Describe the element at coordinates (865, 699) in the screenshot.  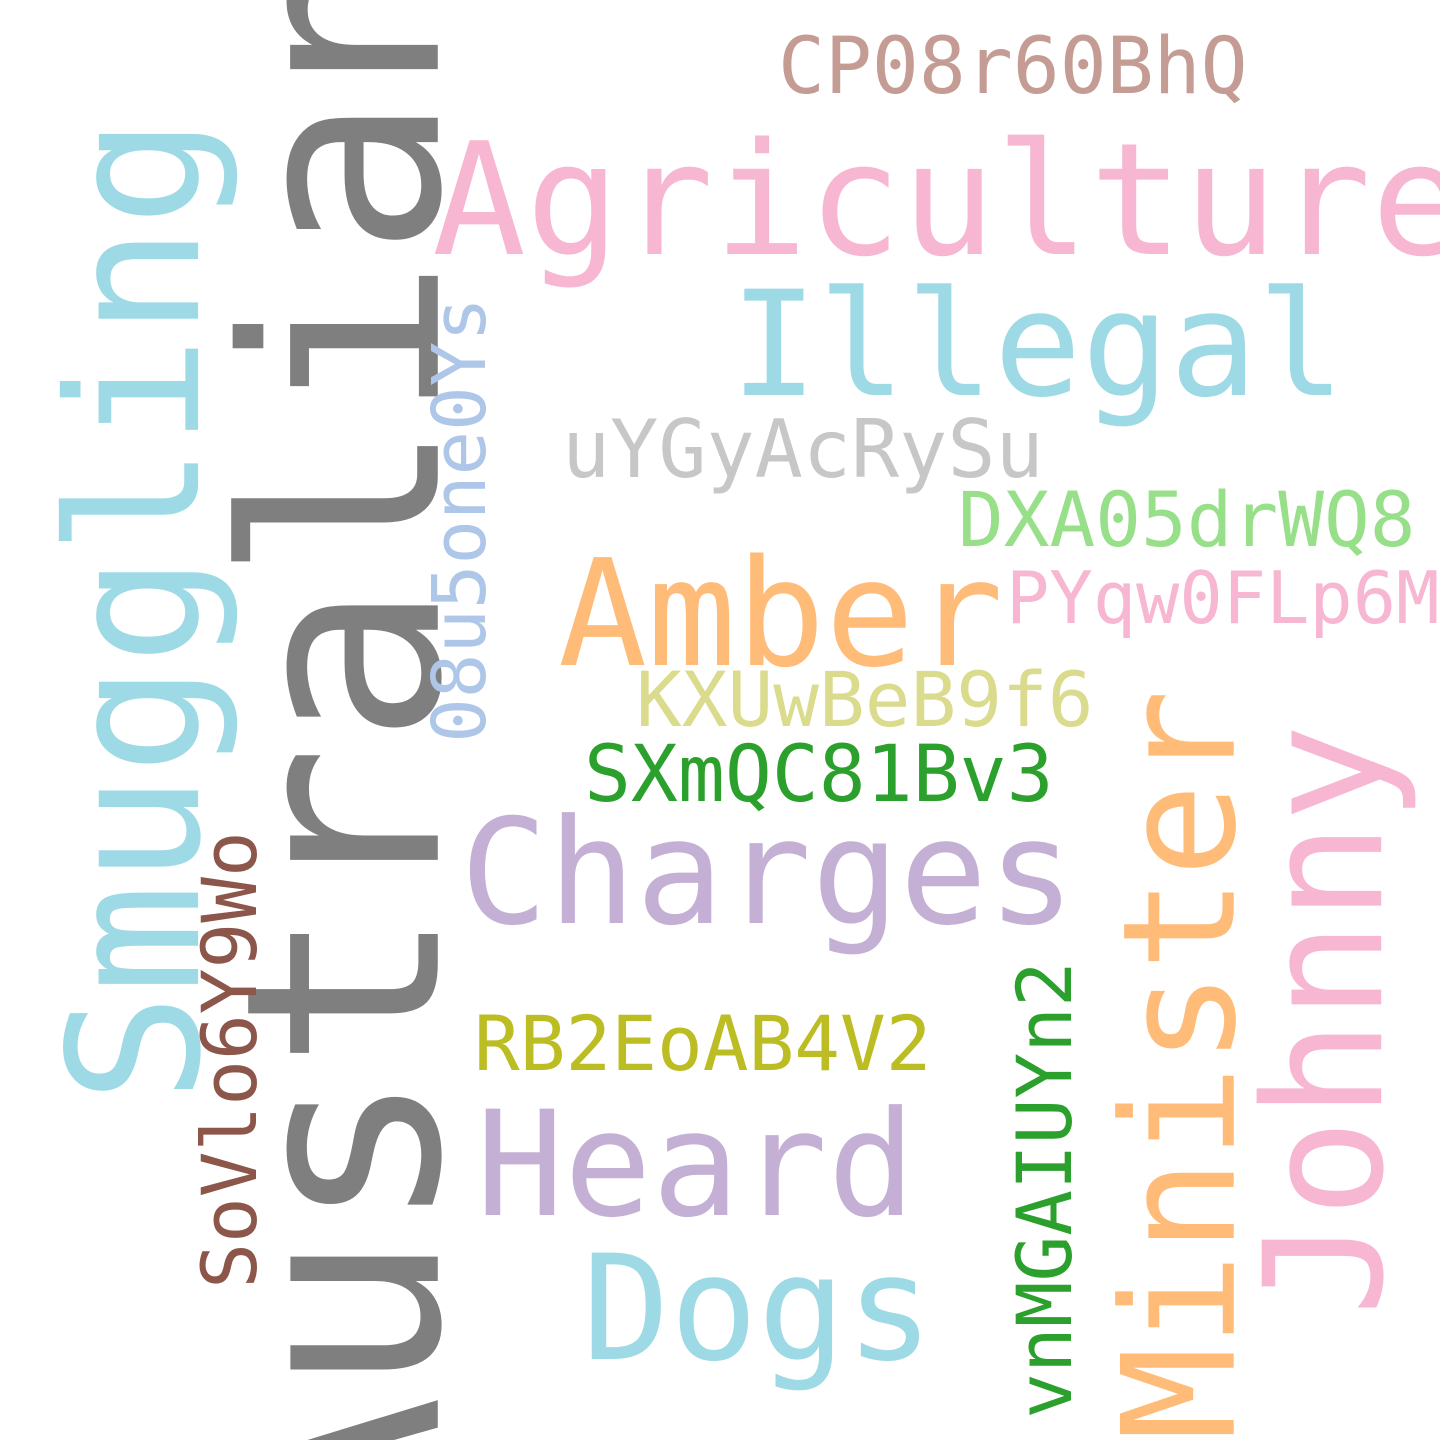
I see `word-kxuwbeb9f6: KXUwBeB9f6` at that location.